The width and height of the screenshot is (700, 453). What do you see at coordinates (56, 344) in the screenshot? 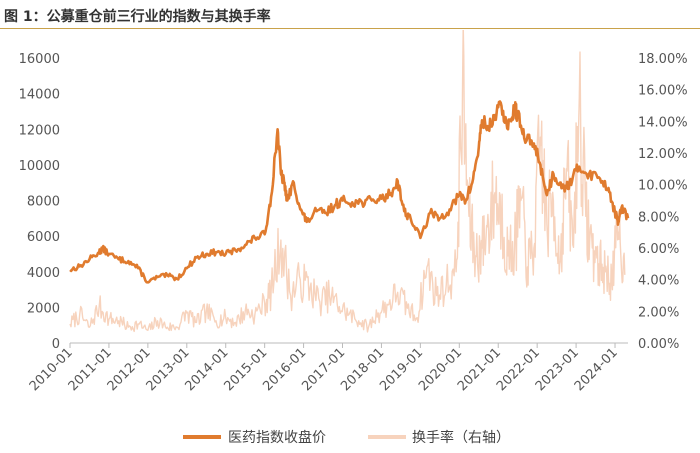
I see `left-tick-label: 0` at bounding box center [56, 344].